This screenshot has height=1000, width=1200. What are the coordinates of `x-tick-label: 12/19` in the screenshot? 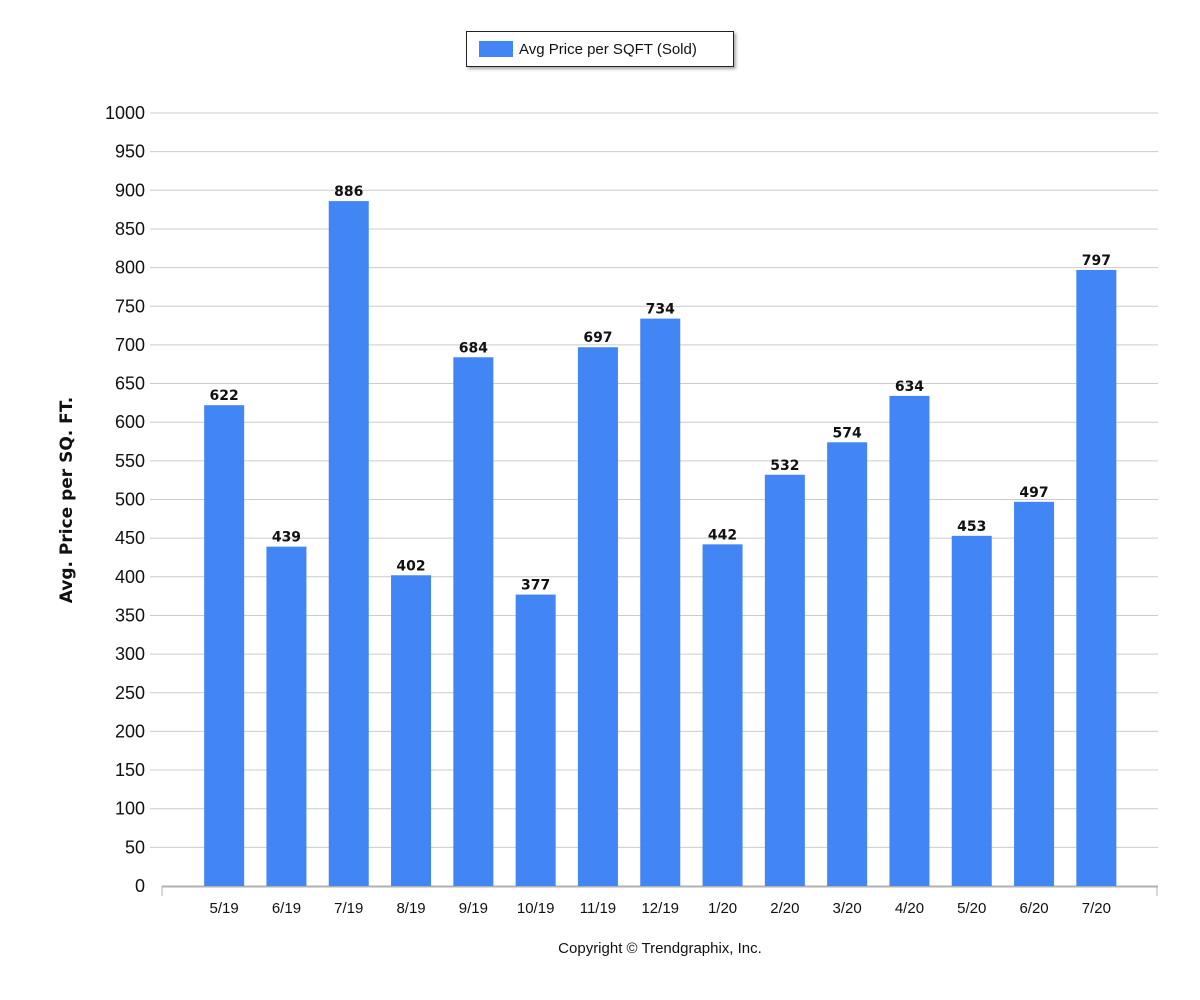 It's located at (660, 908).